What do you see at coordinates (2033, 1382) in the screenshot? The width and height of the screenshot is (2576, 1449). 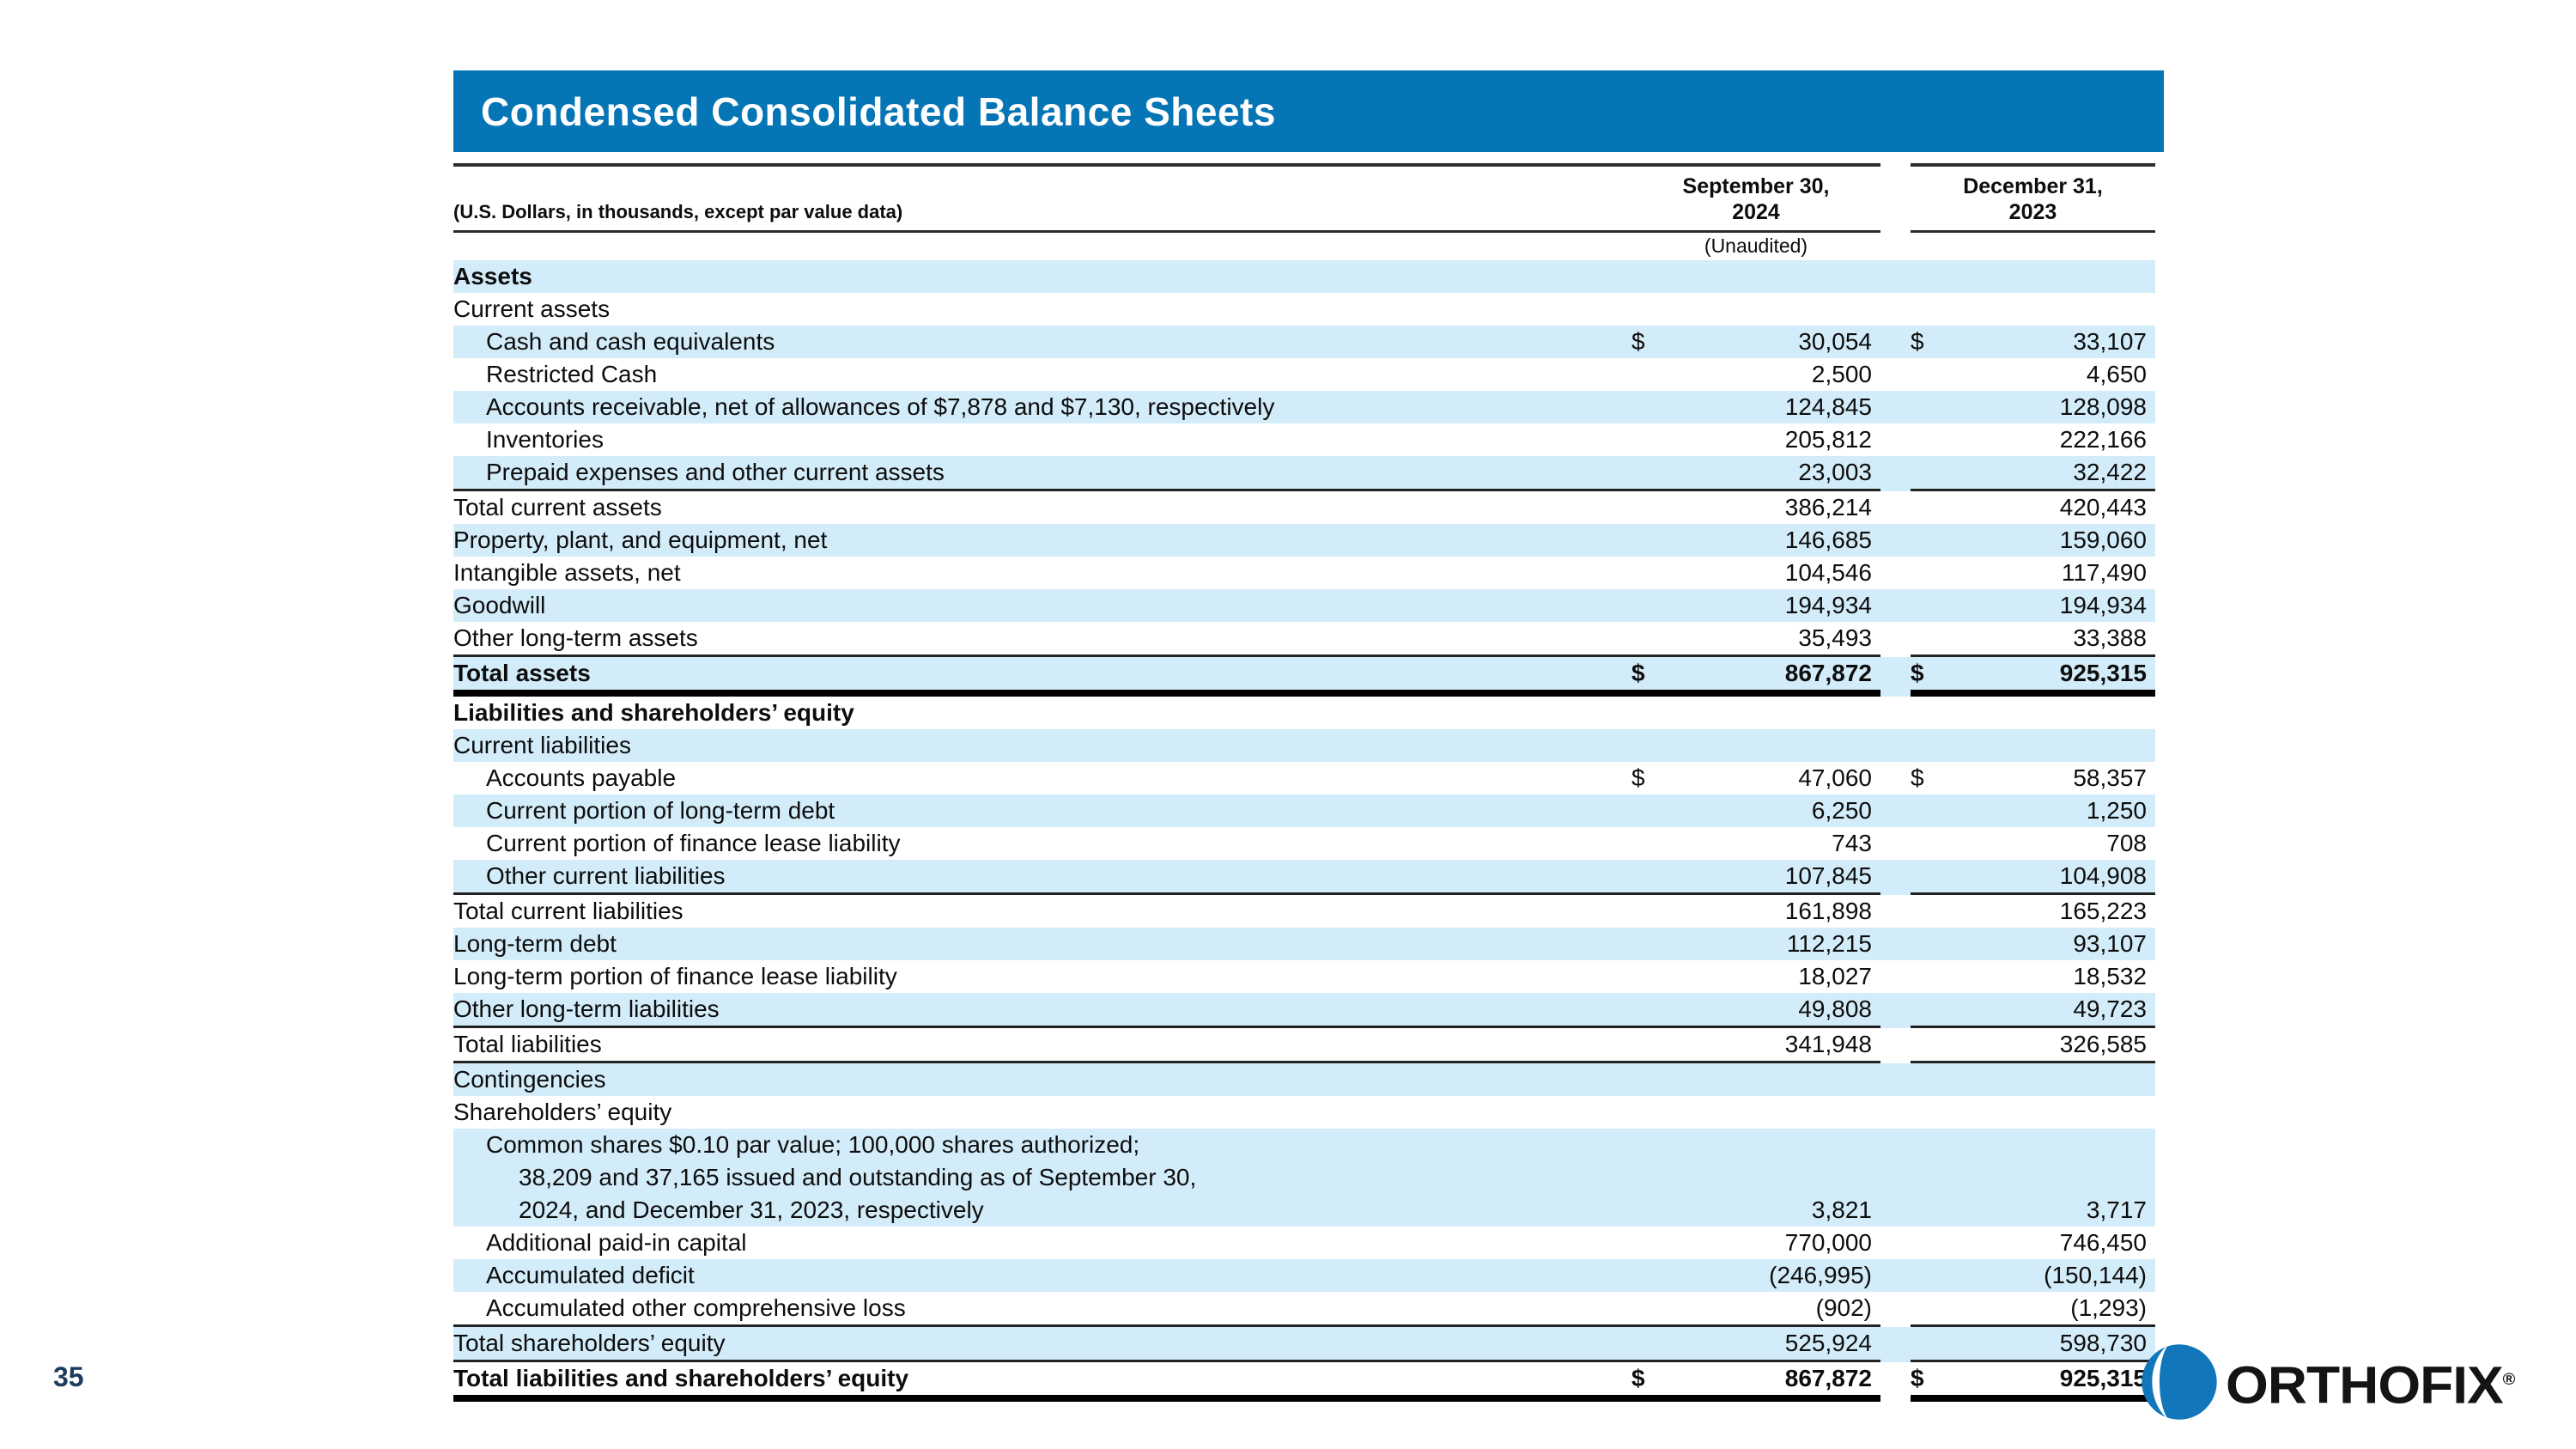 I see `row-right-segment: $925,315` at bounding box center [2033, 1382].